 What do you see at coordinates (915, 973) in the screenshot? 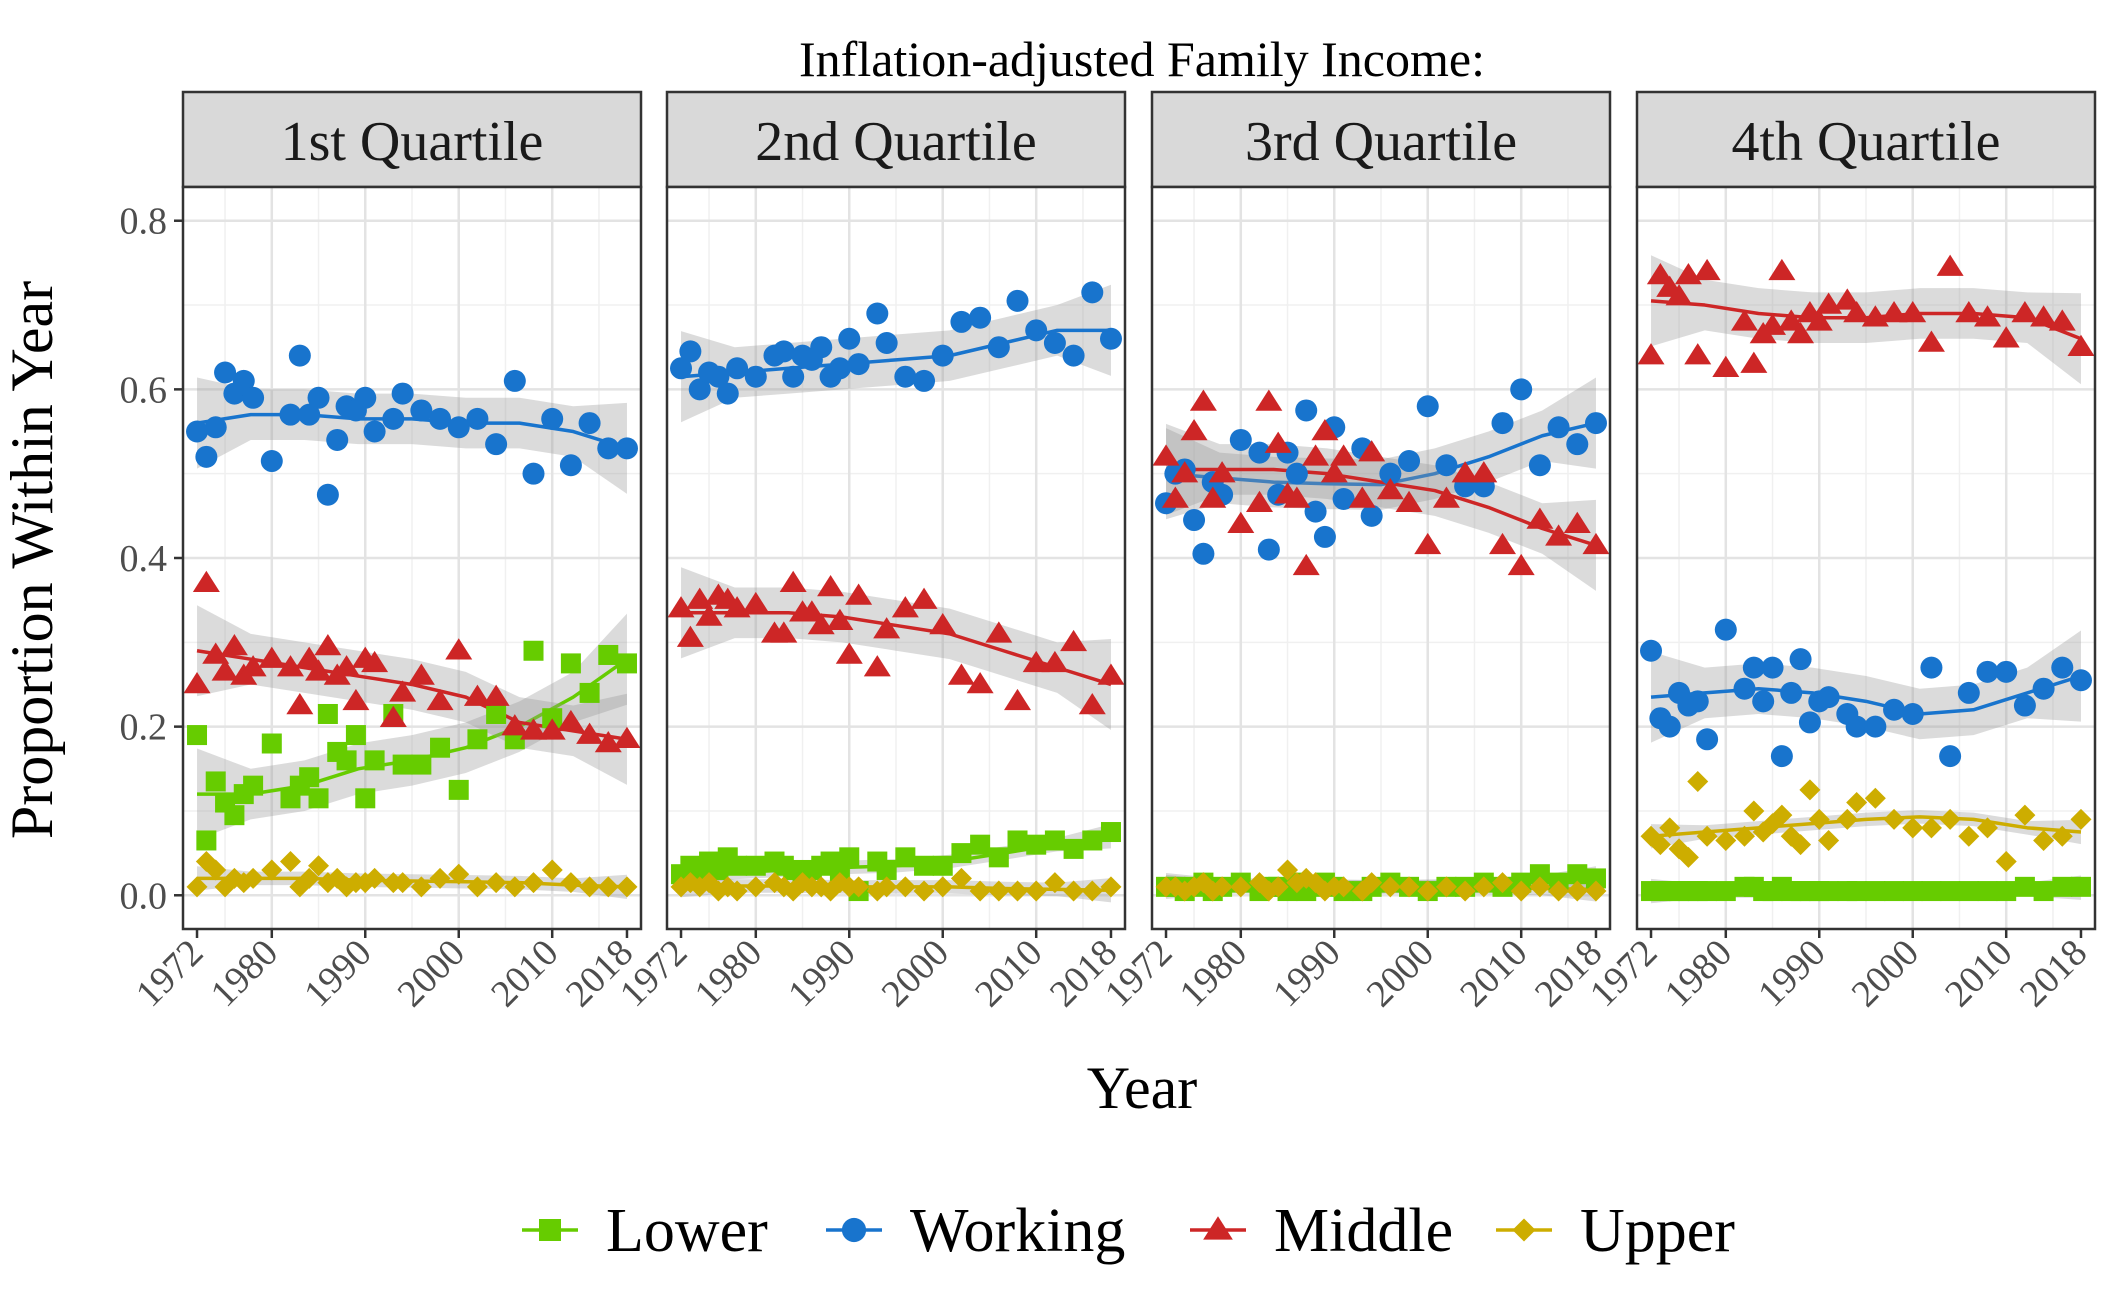
I see `x-tick-label: 2000` at bounding box center [915, 973].